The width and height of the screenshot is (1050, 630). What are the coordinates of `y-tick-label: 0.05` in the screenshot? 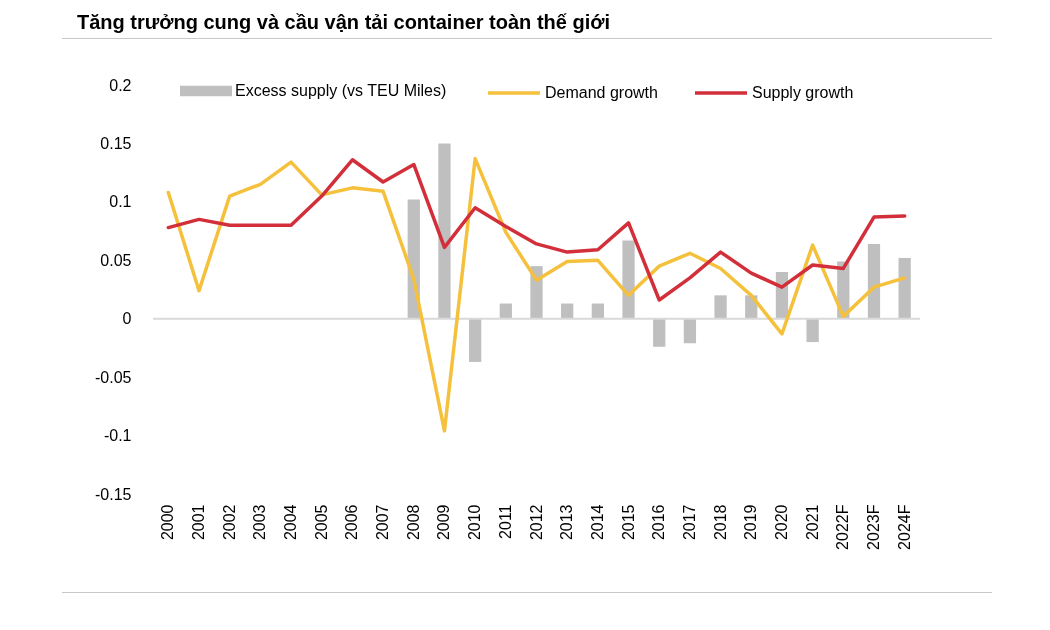 It's located at (116, 260).